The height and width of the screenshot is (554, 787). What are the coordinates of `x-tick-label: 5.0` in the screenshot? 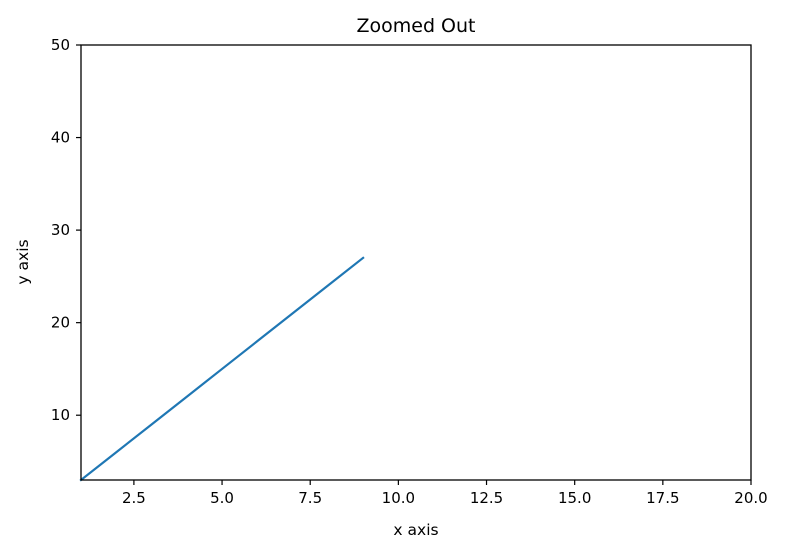 It's located at (222, 498).